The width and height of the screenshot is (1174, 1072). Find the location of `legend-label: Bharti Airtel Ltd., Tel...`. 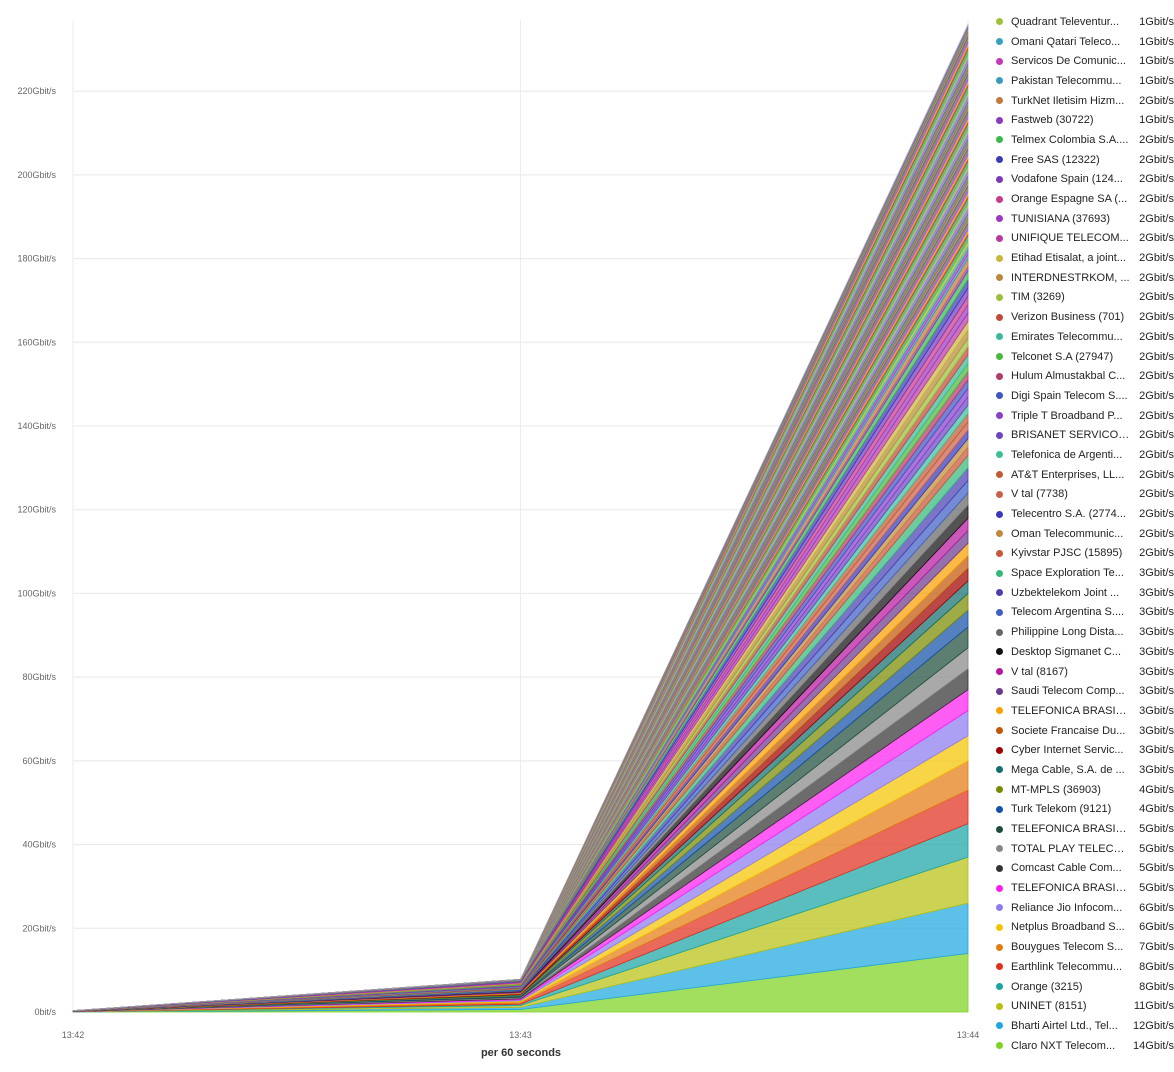

legend-label: Bharti Airtel Ltd., Tel... is located at coordinates (1064, 1025).